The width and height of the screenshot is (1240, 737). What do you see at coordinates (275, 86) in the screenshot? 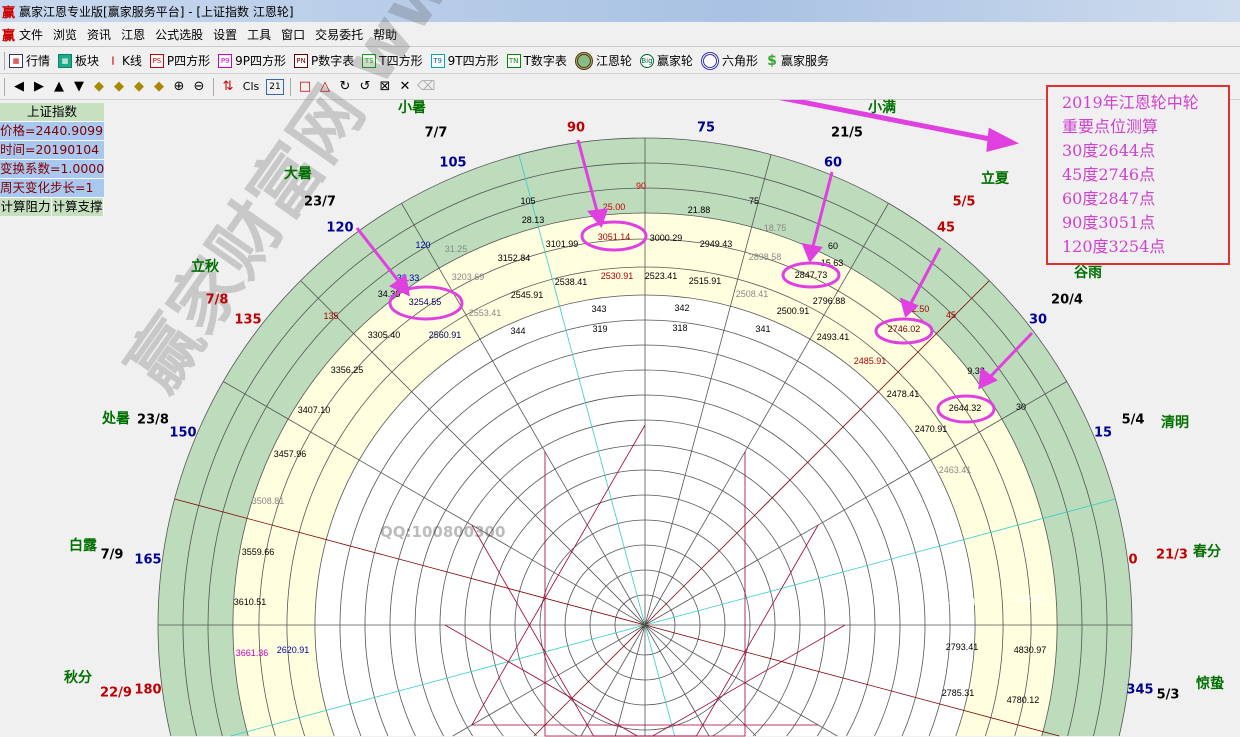
I see `calendar-icon: 21` at bounding box center [275, 86].